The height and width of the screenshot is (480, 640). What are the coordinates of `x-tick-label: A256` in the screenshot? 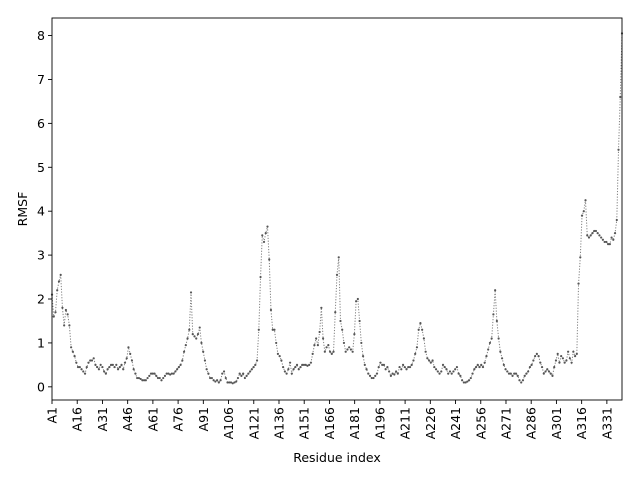 It's located at (480, 423).